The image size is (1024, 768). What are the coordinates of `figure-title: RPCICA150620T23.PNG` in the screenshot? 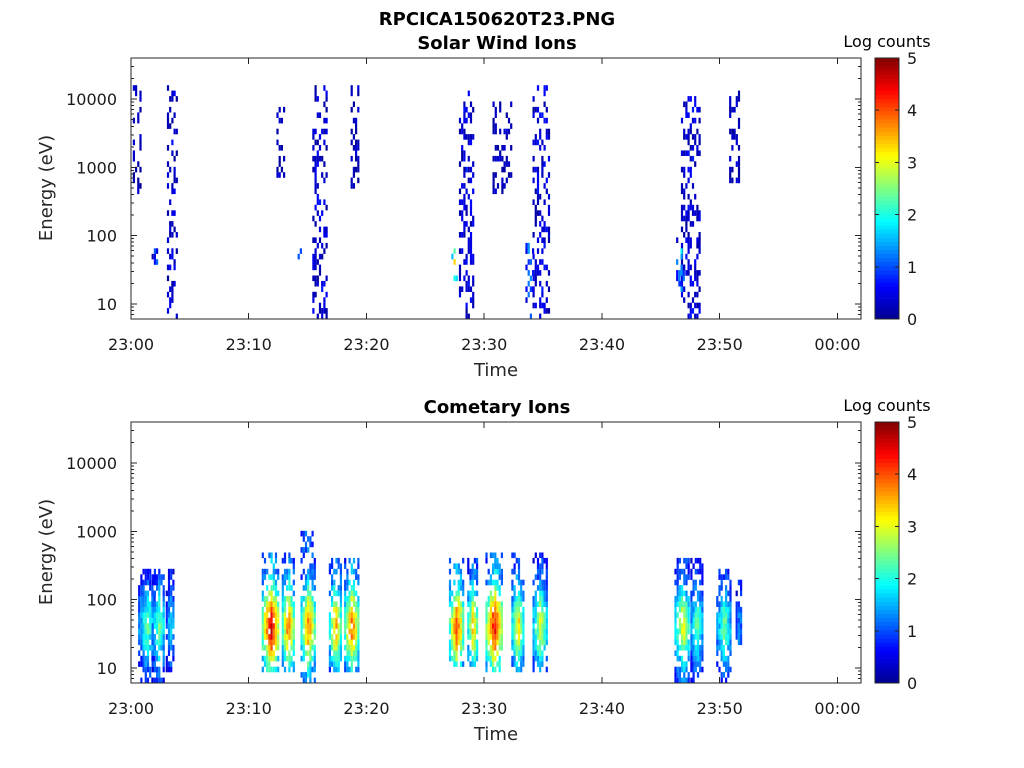 It's located at (497, 19).